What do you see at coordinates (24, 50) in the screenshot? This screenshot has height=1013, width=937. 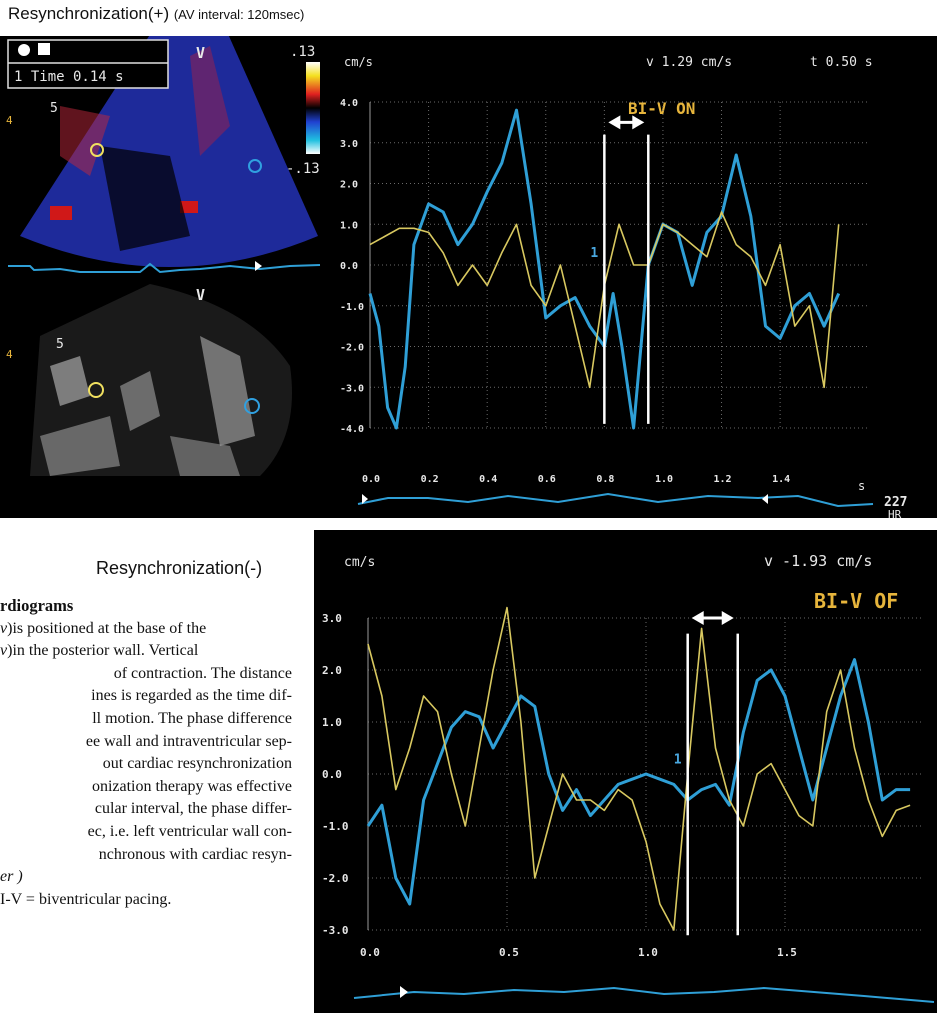 I see `mode-dot` at bounding box center [24, 50].